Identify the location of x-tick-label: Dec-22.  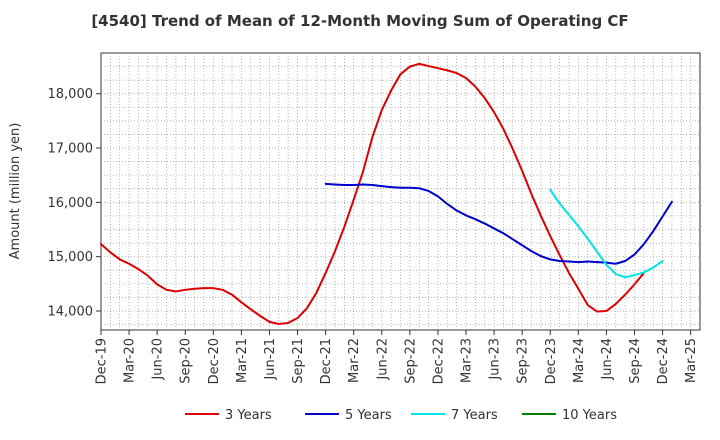
(438, 361).